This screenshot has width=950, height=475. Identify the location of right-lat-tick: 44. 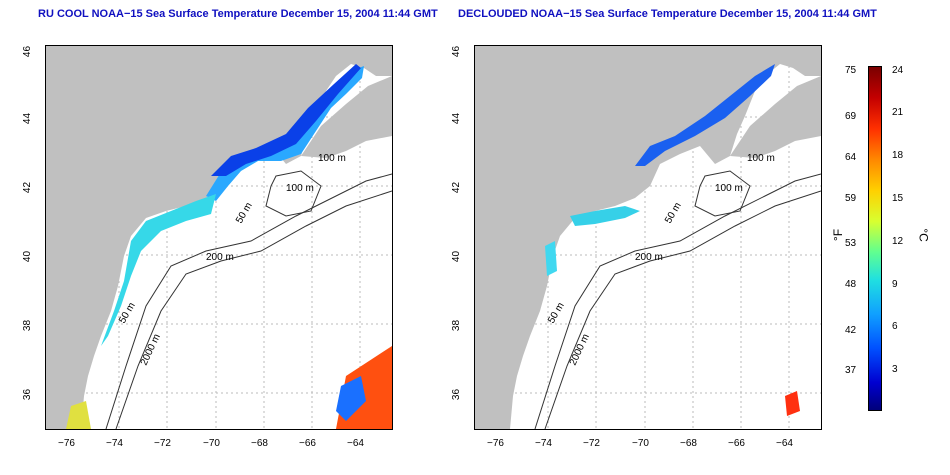
(457, 118).